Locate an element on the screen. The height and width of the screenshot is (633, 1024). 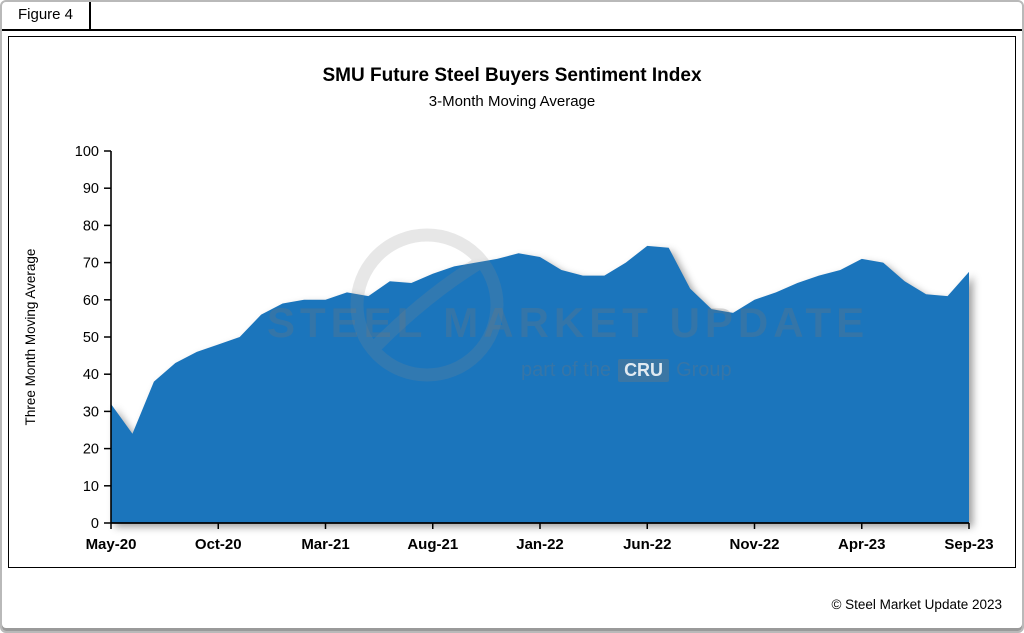
y-tick-label: 70 is located at coordinates (91, 264).